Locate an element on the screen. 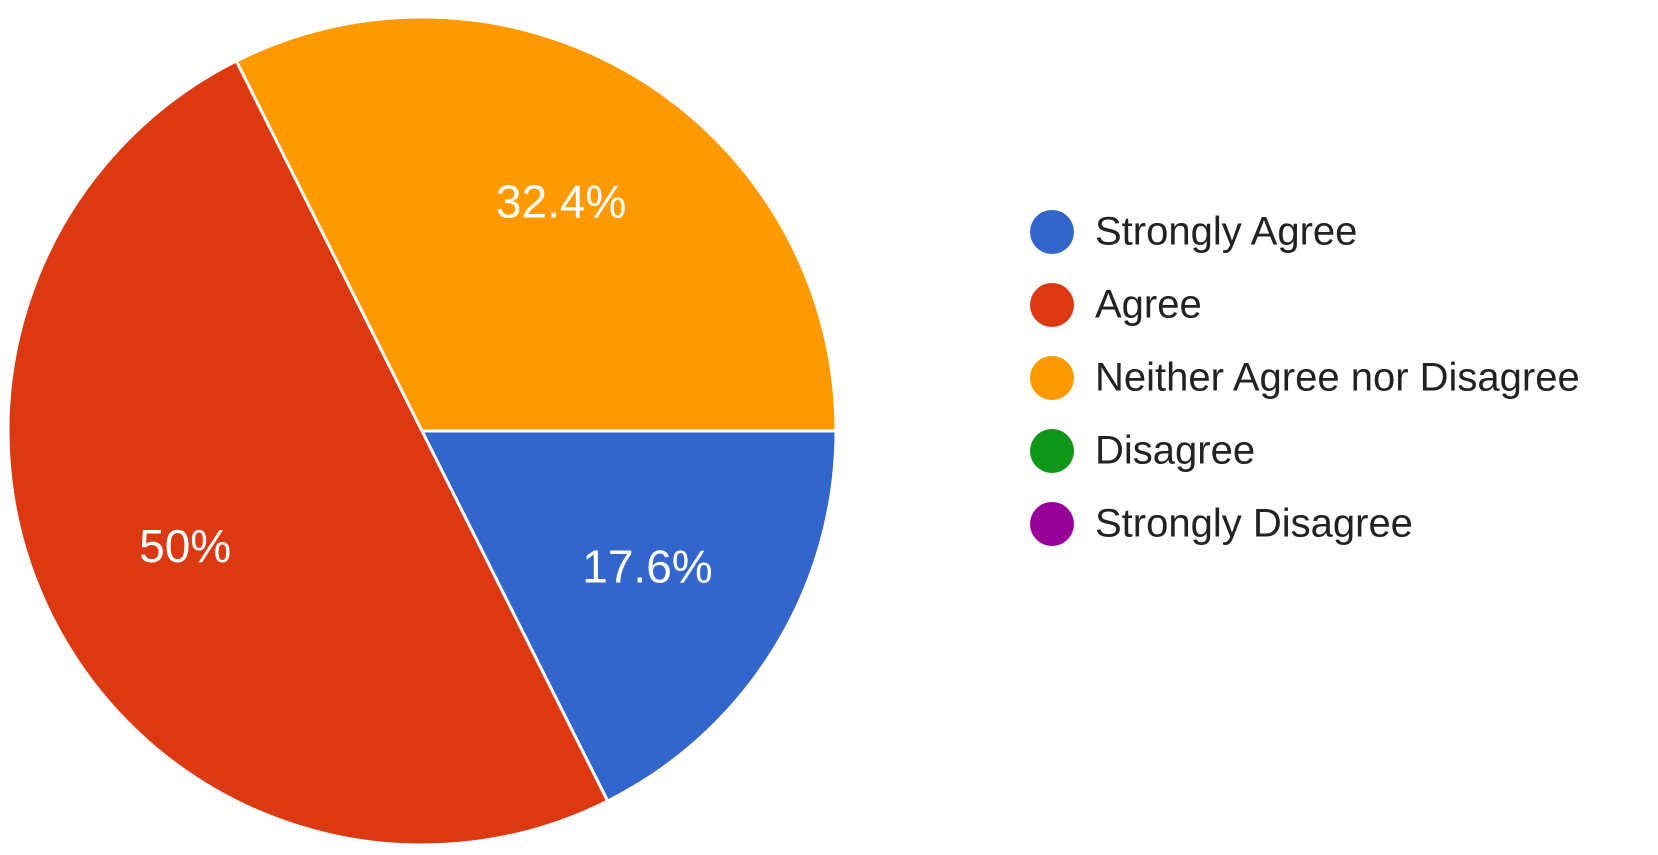  legend-label: Strongly Agree is located at coordinates (1226, 232).